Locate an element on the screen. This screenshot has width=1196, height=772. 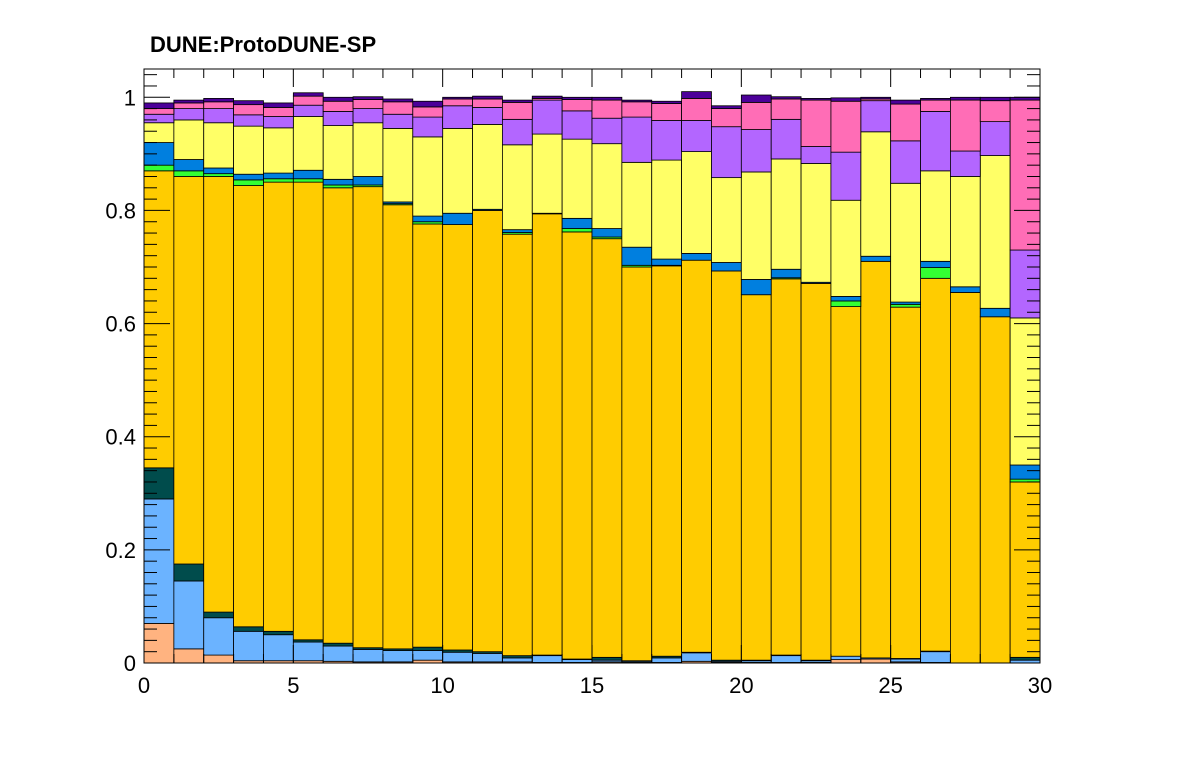
x-tick-label: 15 is located at coordinates (592, 685).